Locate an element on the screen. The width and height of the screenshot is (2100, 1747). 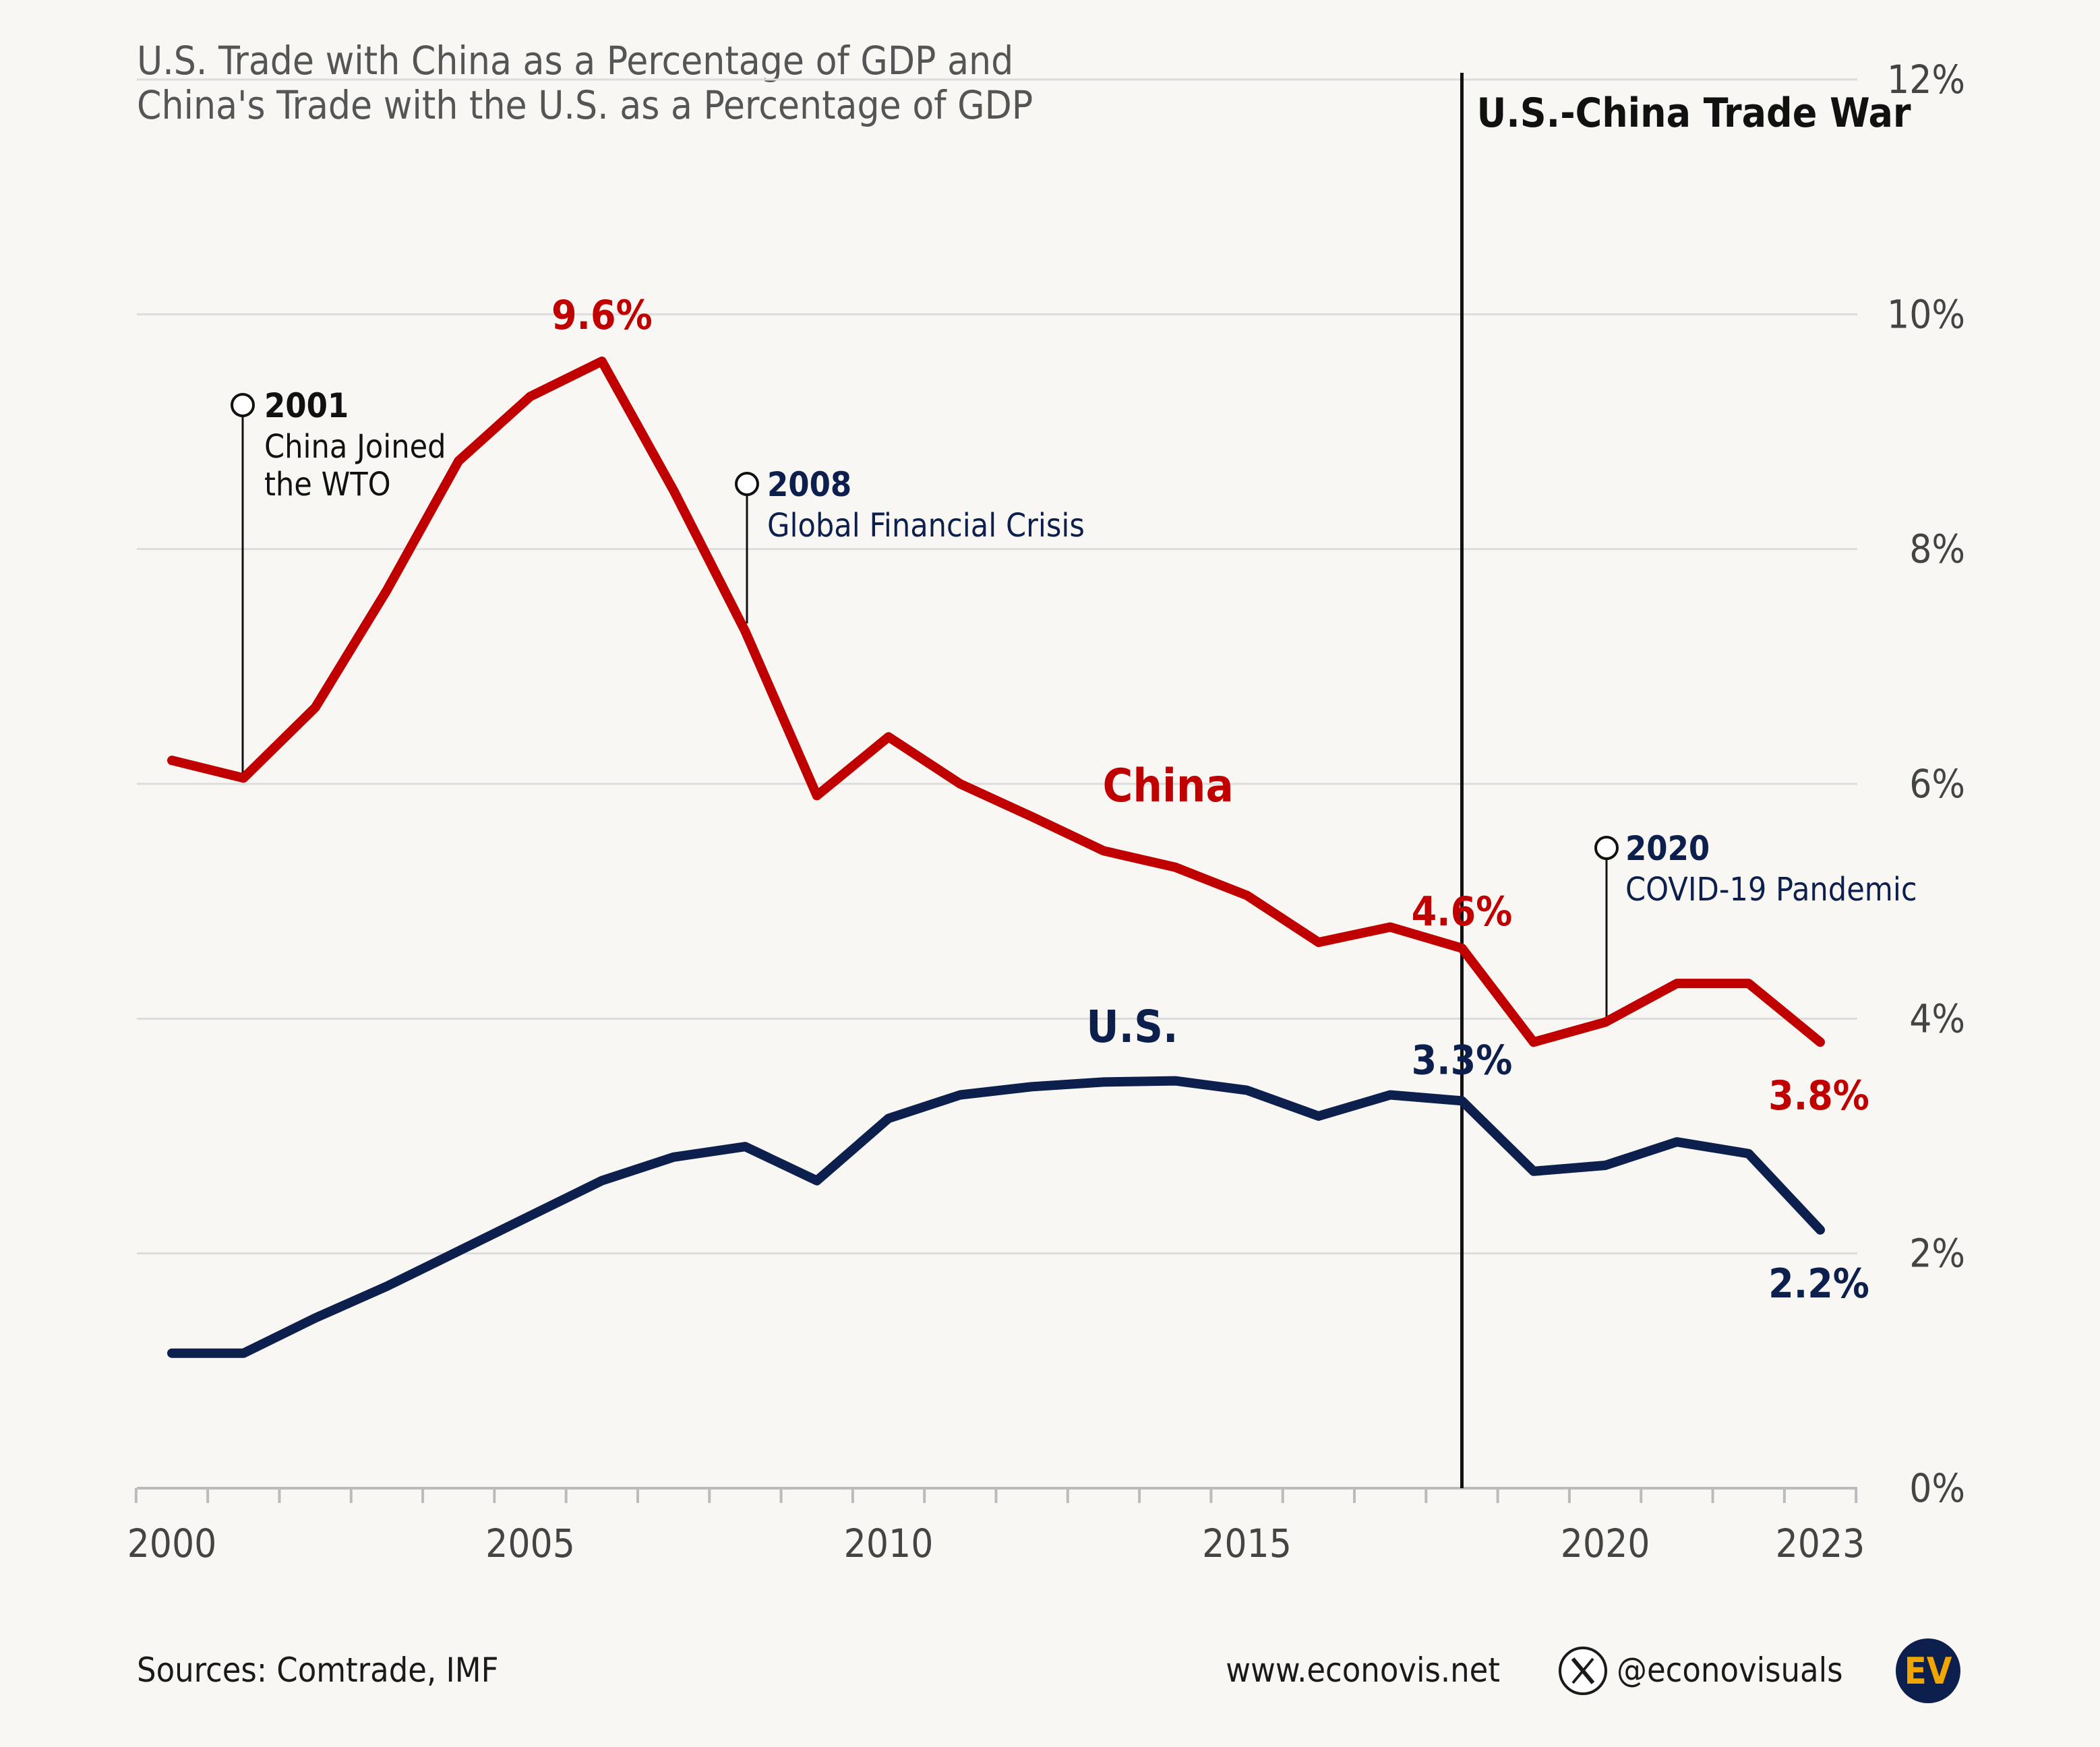
data-label-china-2018: 4.6% is located at coordinates (1462, 912).